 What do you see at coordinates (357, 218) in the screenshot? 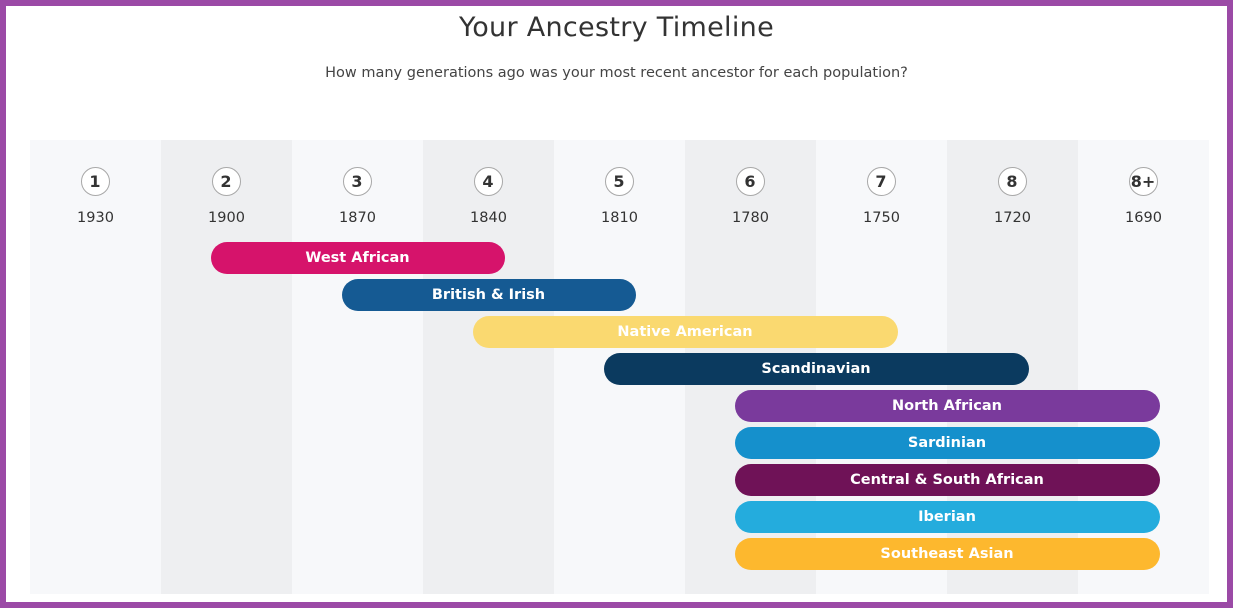
I see `year-tick-label: 1870` at bounding box center [357, 218].